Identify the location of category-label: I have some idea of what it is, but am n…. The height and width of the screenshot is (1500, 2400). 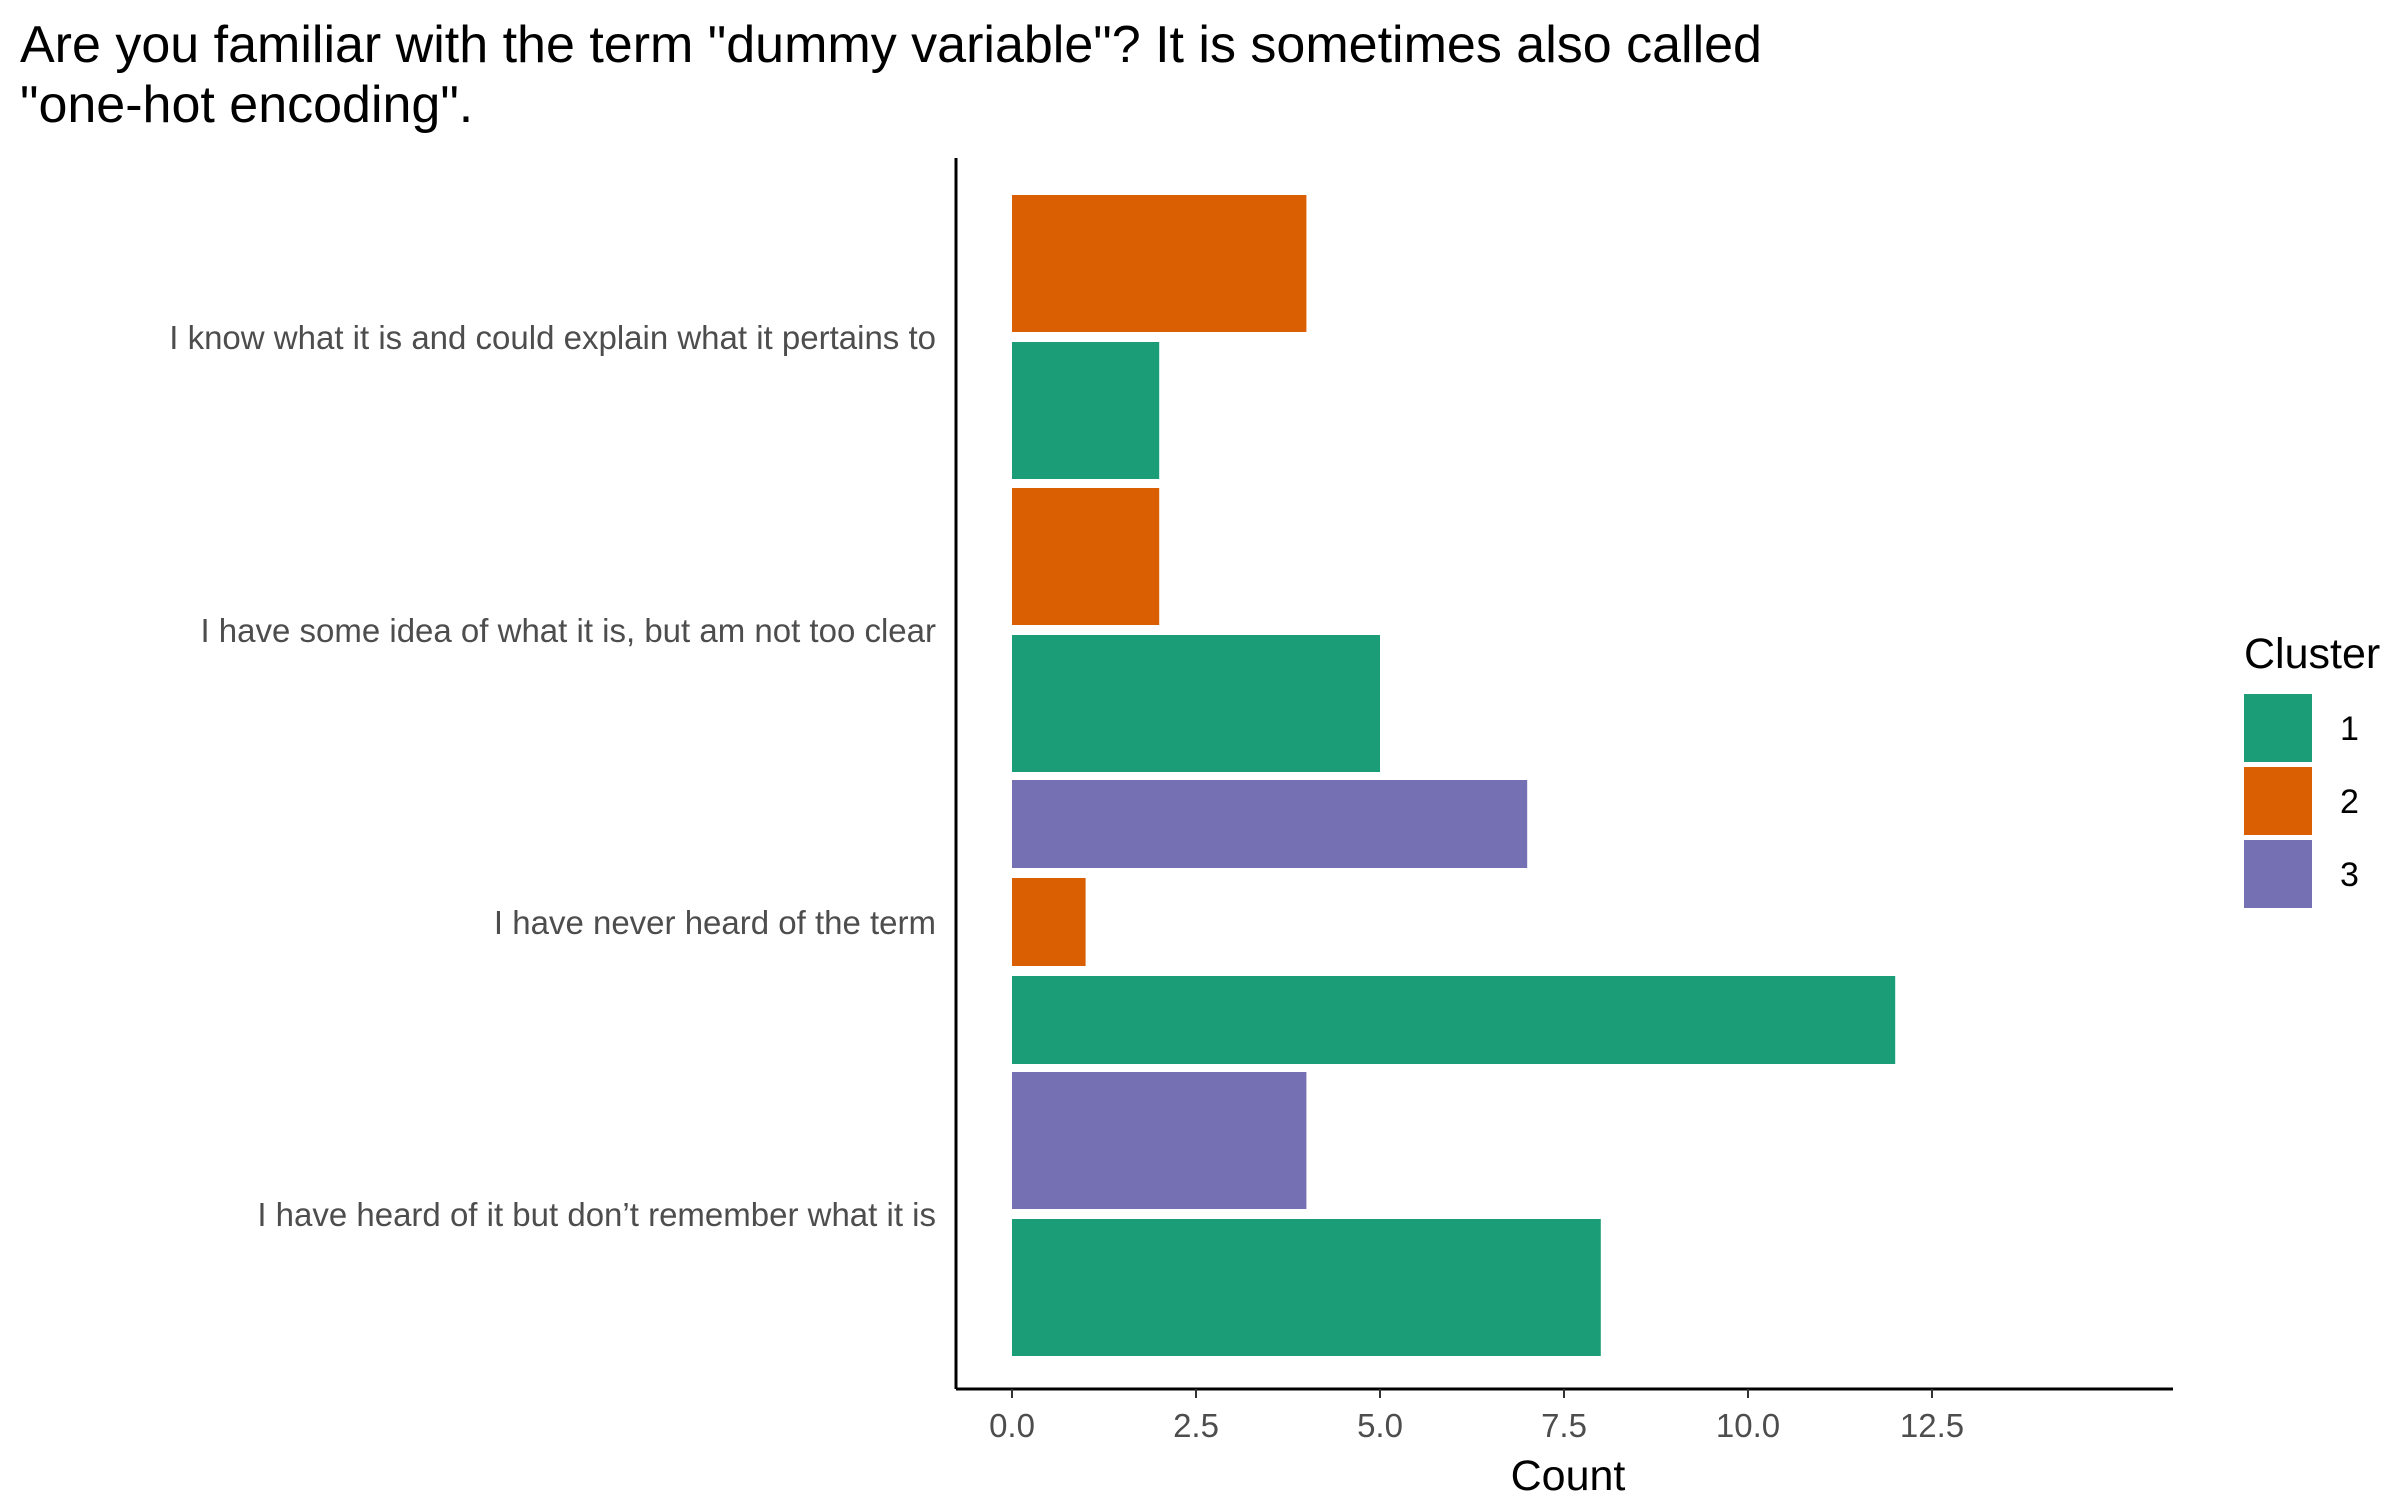
(568, 630).